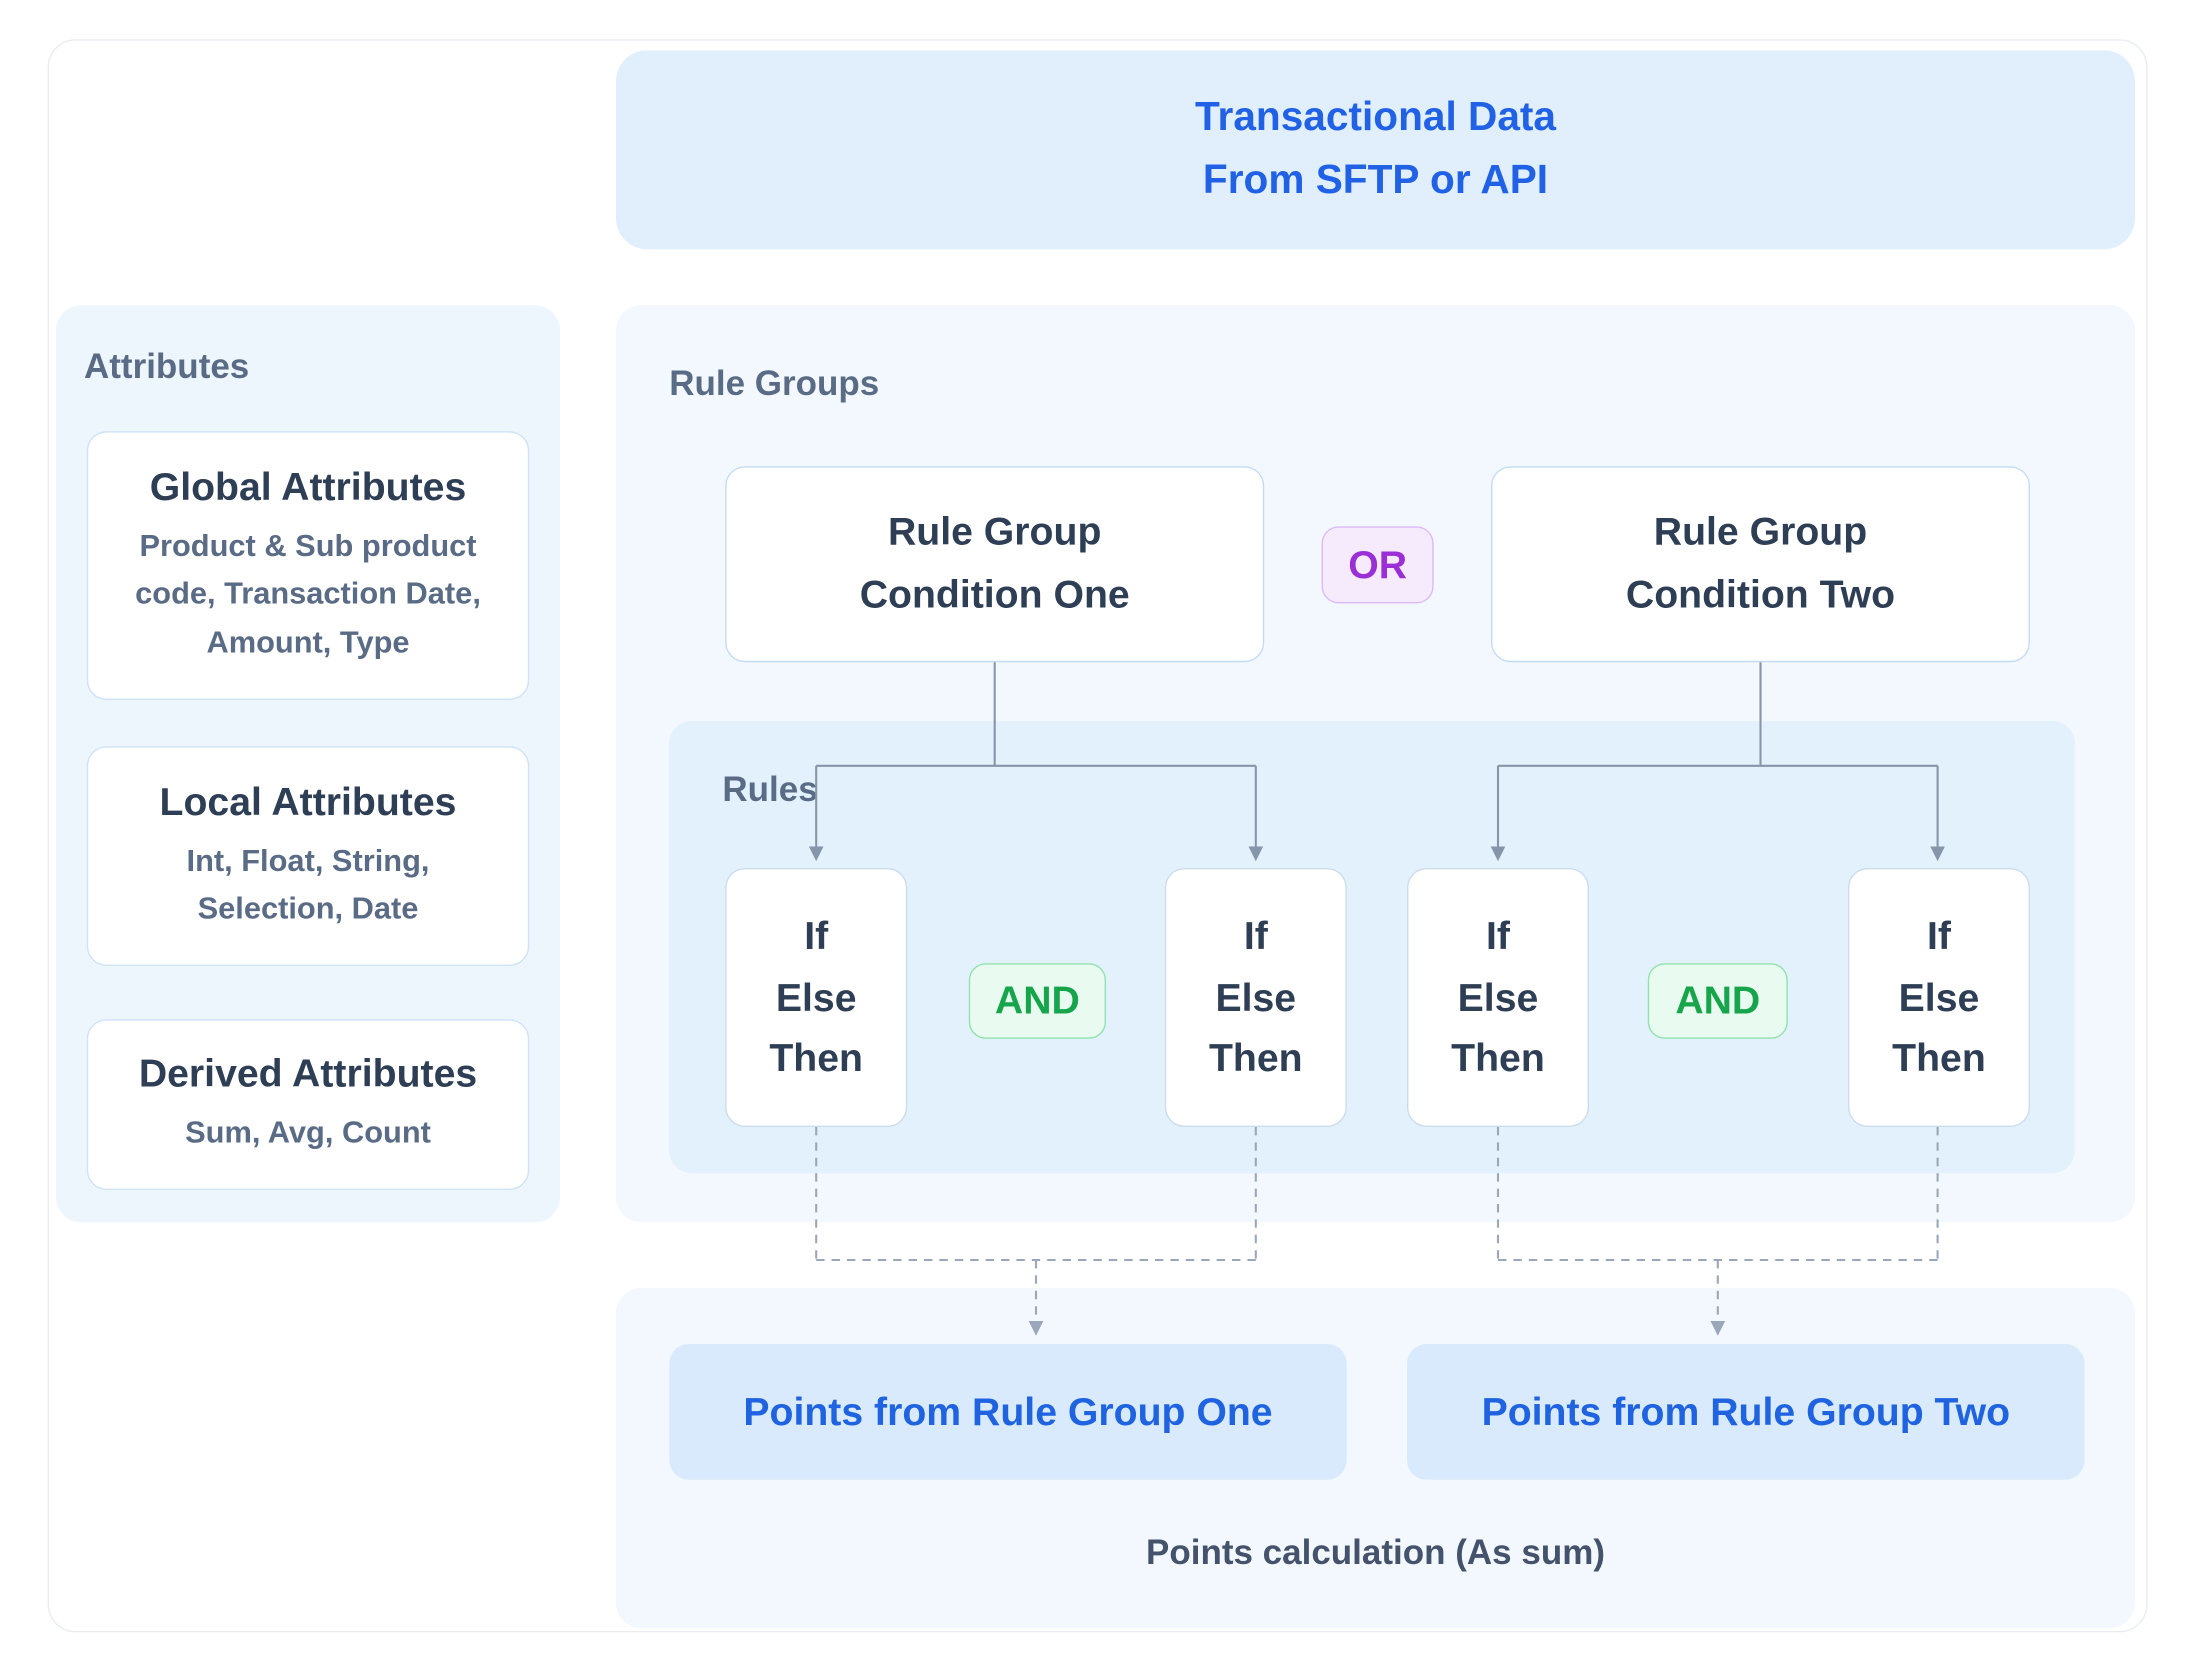  Describe the element at coordinates (1717, 1001) in the screenshot. I see `and-badge-2: AND` at that location.